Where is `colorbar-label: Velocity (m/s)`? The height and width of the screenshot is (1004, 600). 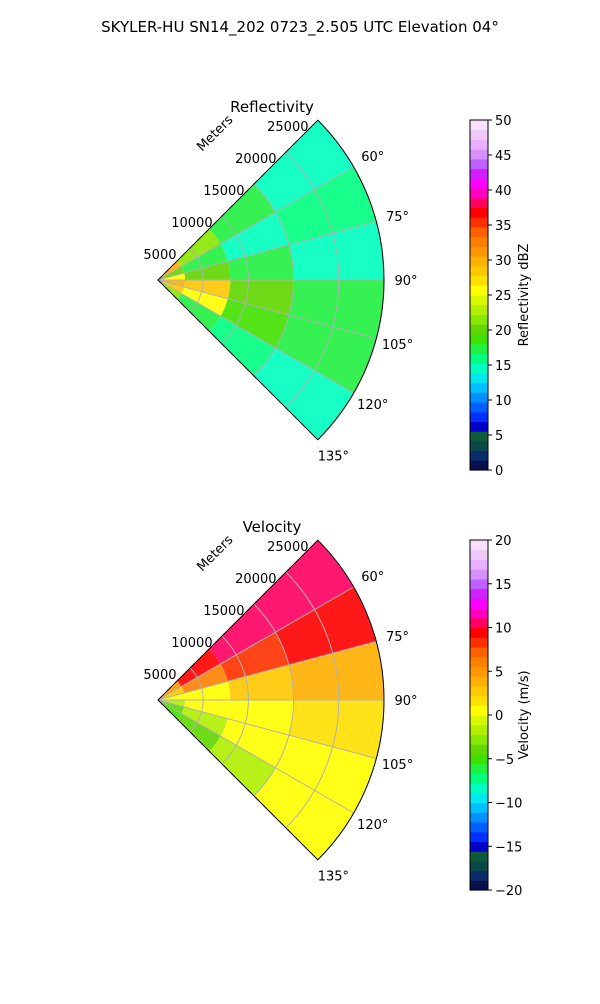
colorbar-label: Velocity (m/s) is located at coordinates (524, 714).